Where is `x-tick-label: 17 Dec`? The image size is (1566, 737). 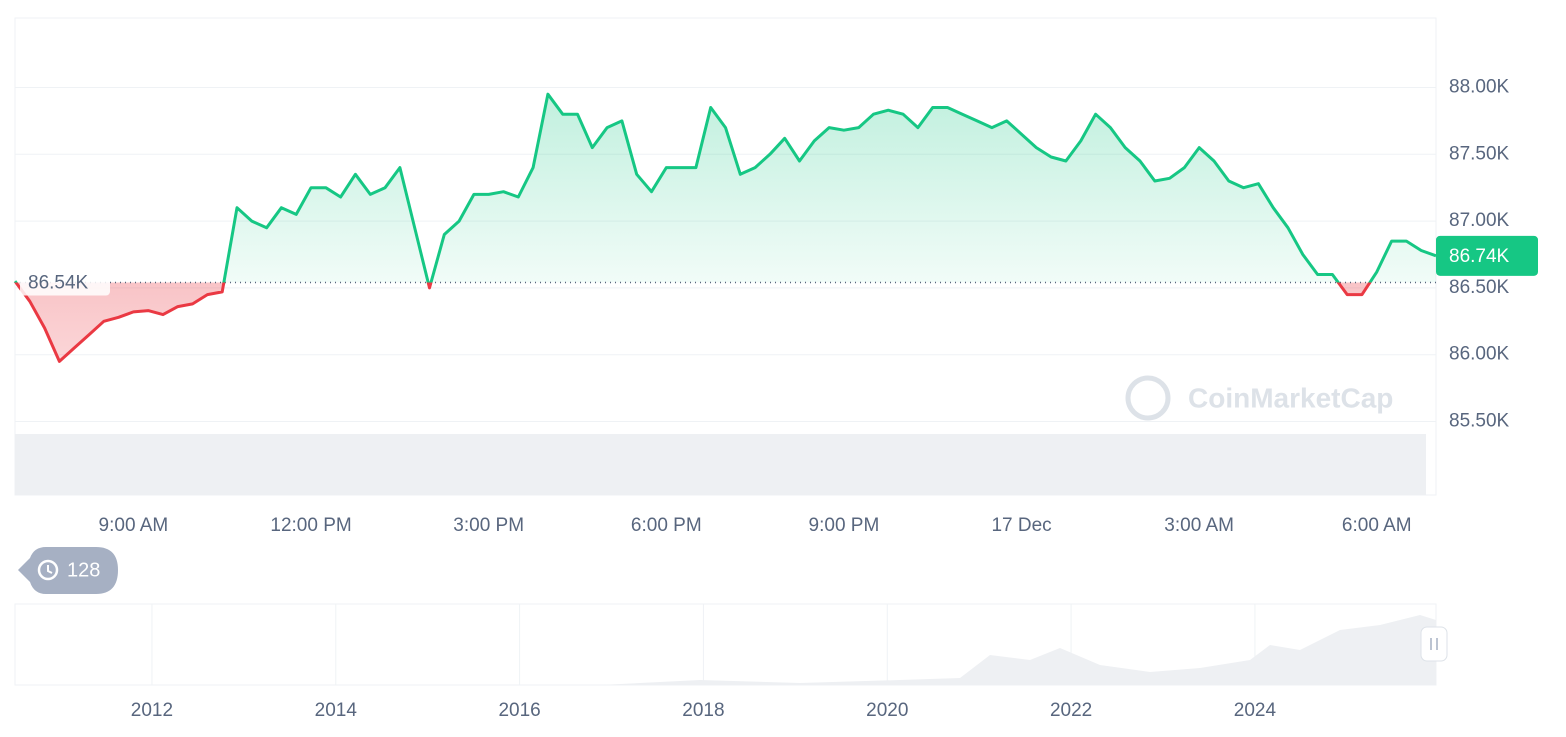
x-tick-label: 17 Dec is located at coordinates (1021, 525).